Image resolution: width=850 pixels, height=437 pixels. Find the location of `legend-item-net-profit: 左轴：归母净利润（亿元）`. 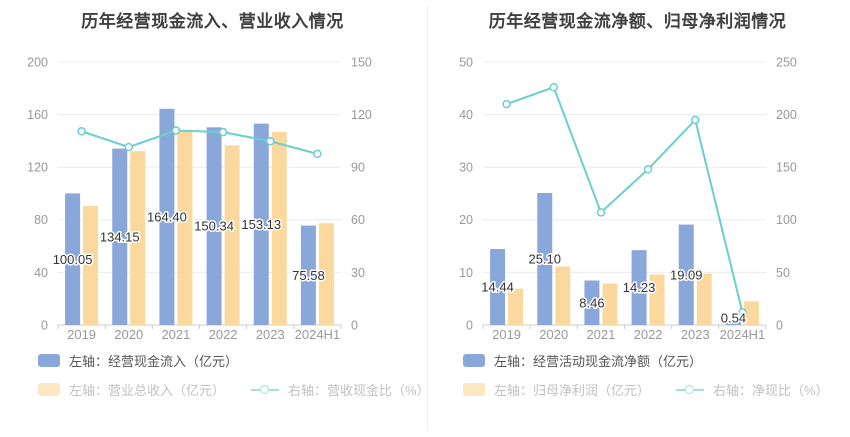

legend-item-net-profit: 左轴：归母净利润（亿元） is located at coordinates (556, 389).